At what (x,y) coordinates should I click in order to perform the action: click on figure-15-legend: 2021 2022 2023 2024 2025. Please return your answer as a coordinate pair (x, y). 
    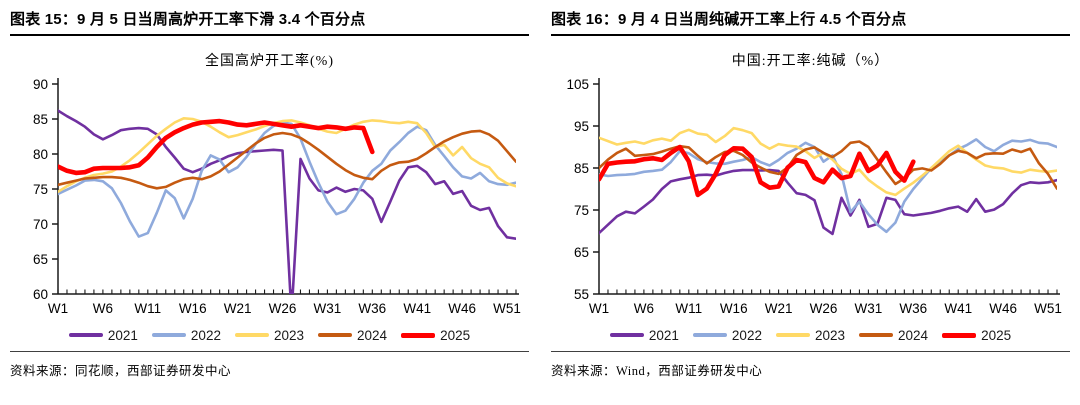
    Looking at the image, I should click on (269, 335).